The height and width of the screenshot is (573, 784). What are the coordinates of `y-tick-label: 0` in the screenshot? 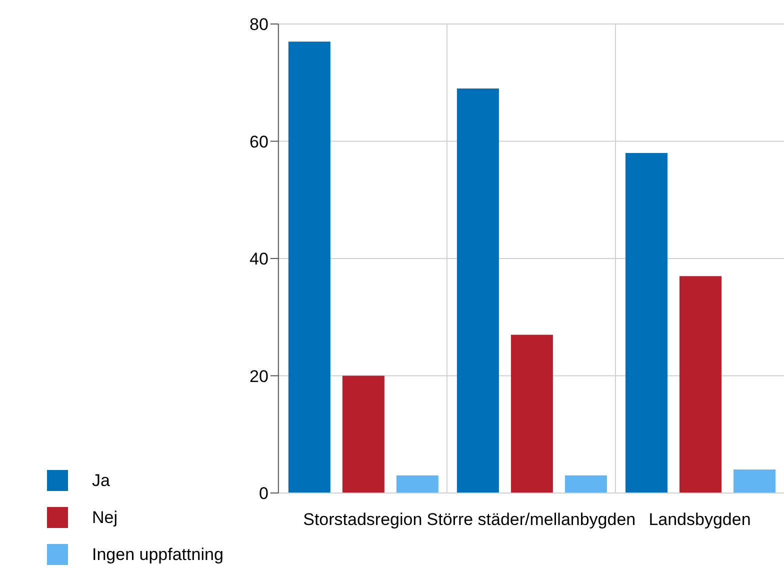 It's located at (263, 494).